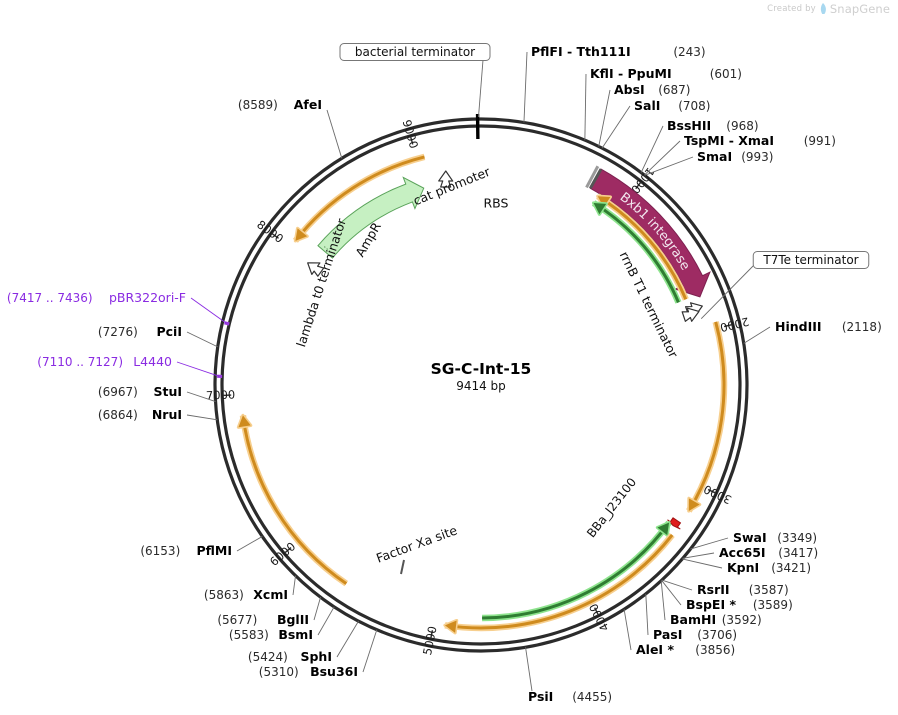 Image resolution: width=898 pixels, height=715 pixels. What do you see at coordinates (611, 507) in the screenshot?
I see `feature-label-bba-j23100: BBa_J23100` at bounding box center [611, 507].